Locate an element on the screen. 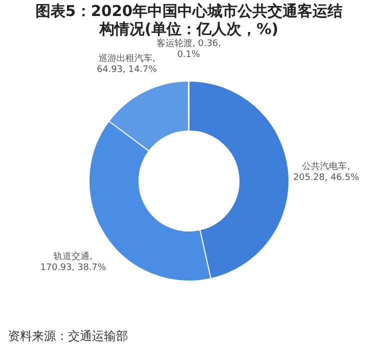 The height and width of the screenshot is (363, 378). slice-label: 轨道交通, 170.93, 38.7% is located at coordinates (73, 262).